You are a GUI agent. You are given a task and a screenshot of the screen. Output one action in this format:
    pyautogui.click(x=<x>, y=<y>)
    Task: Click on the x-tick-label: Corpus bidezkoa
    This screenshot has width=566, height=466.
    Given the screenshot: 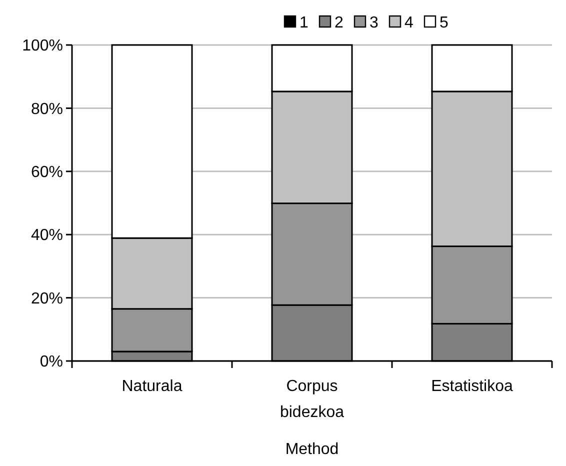 What is the action you would take?
    pyautogui.click(x=312, y=399)
    